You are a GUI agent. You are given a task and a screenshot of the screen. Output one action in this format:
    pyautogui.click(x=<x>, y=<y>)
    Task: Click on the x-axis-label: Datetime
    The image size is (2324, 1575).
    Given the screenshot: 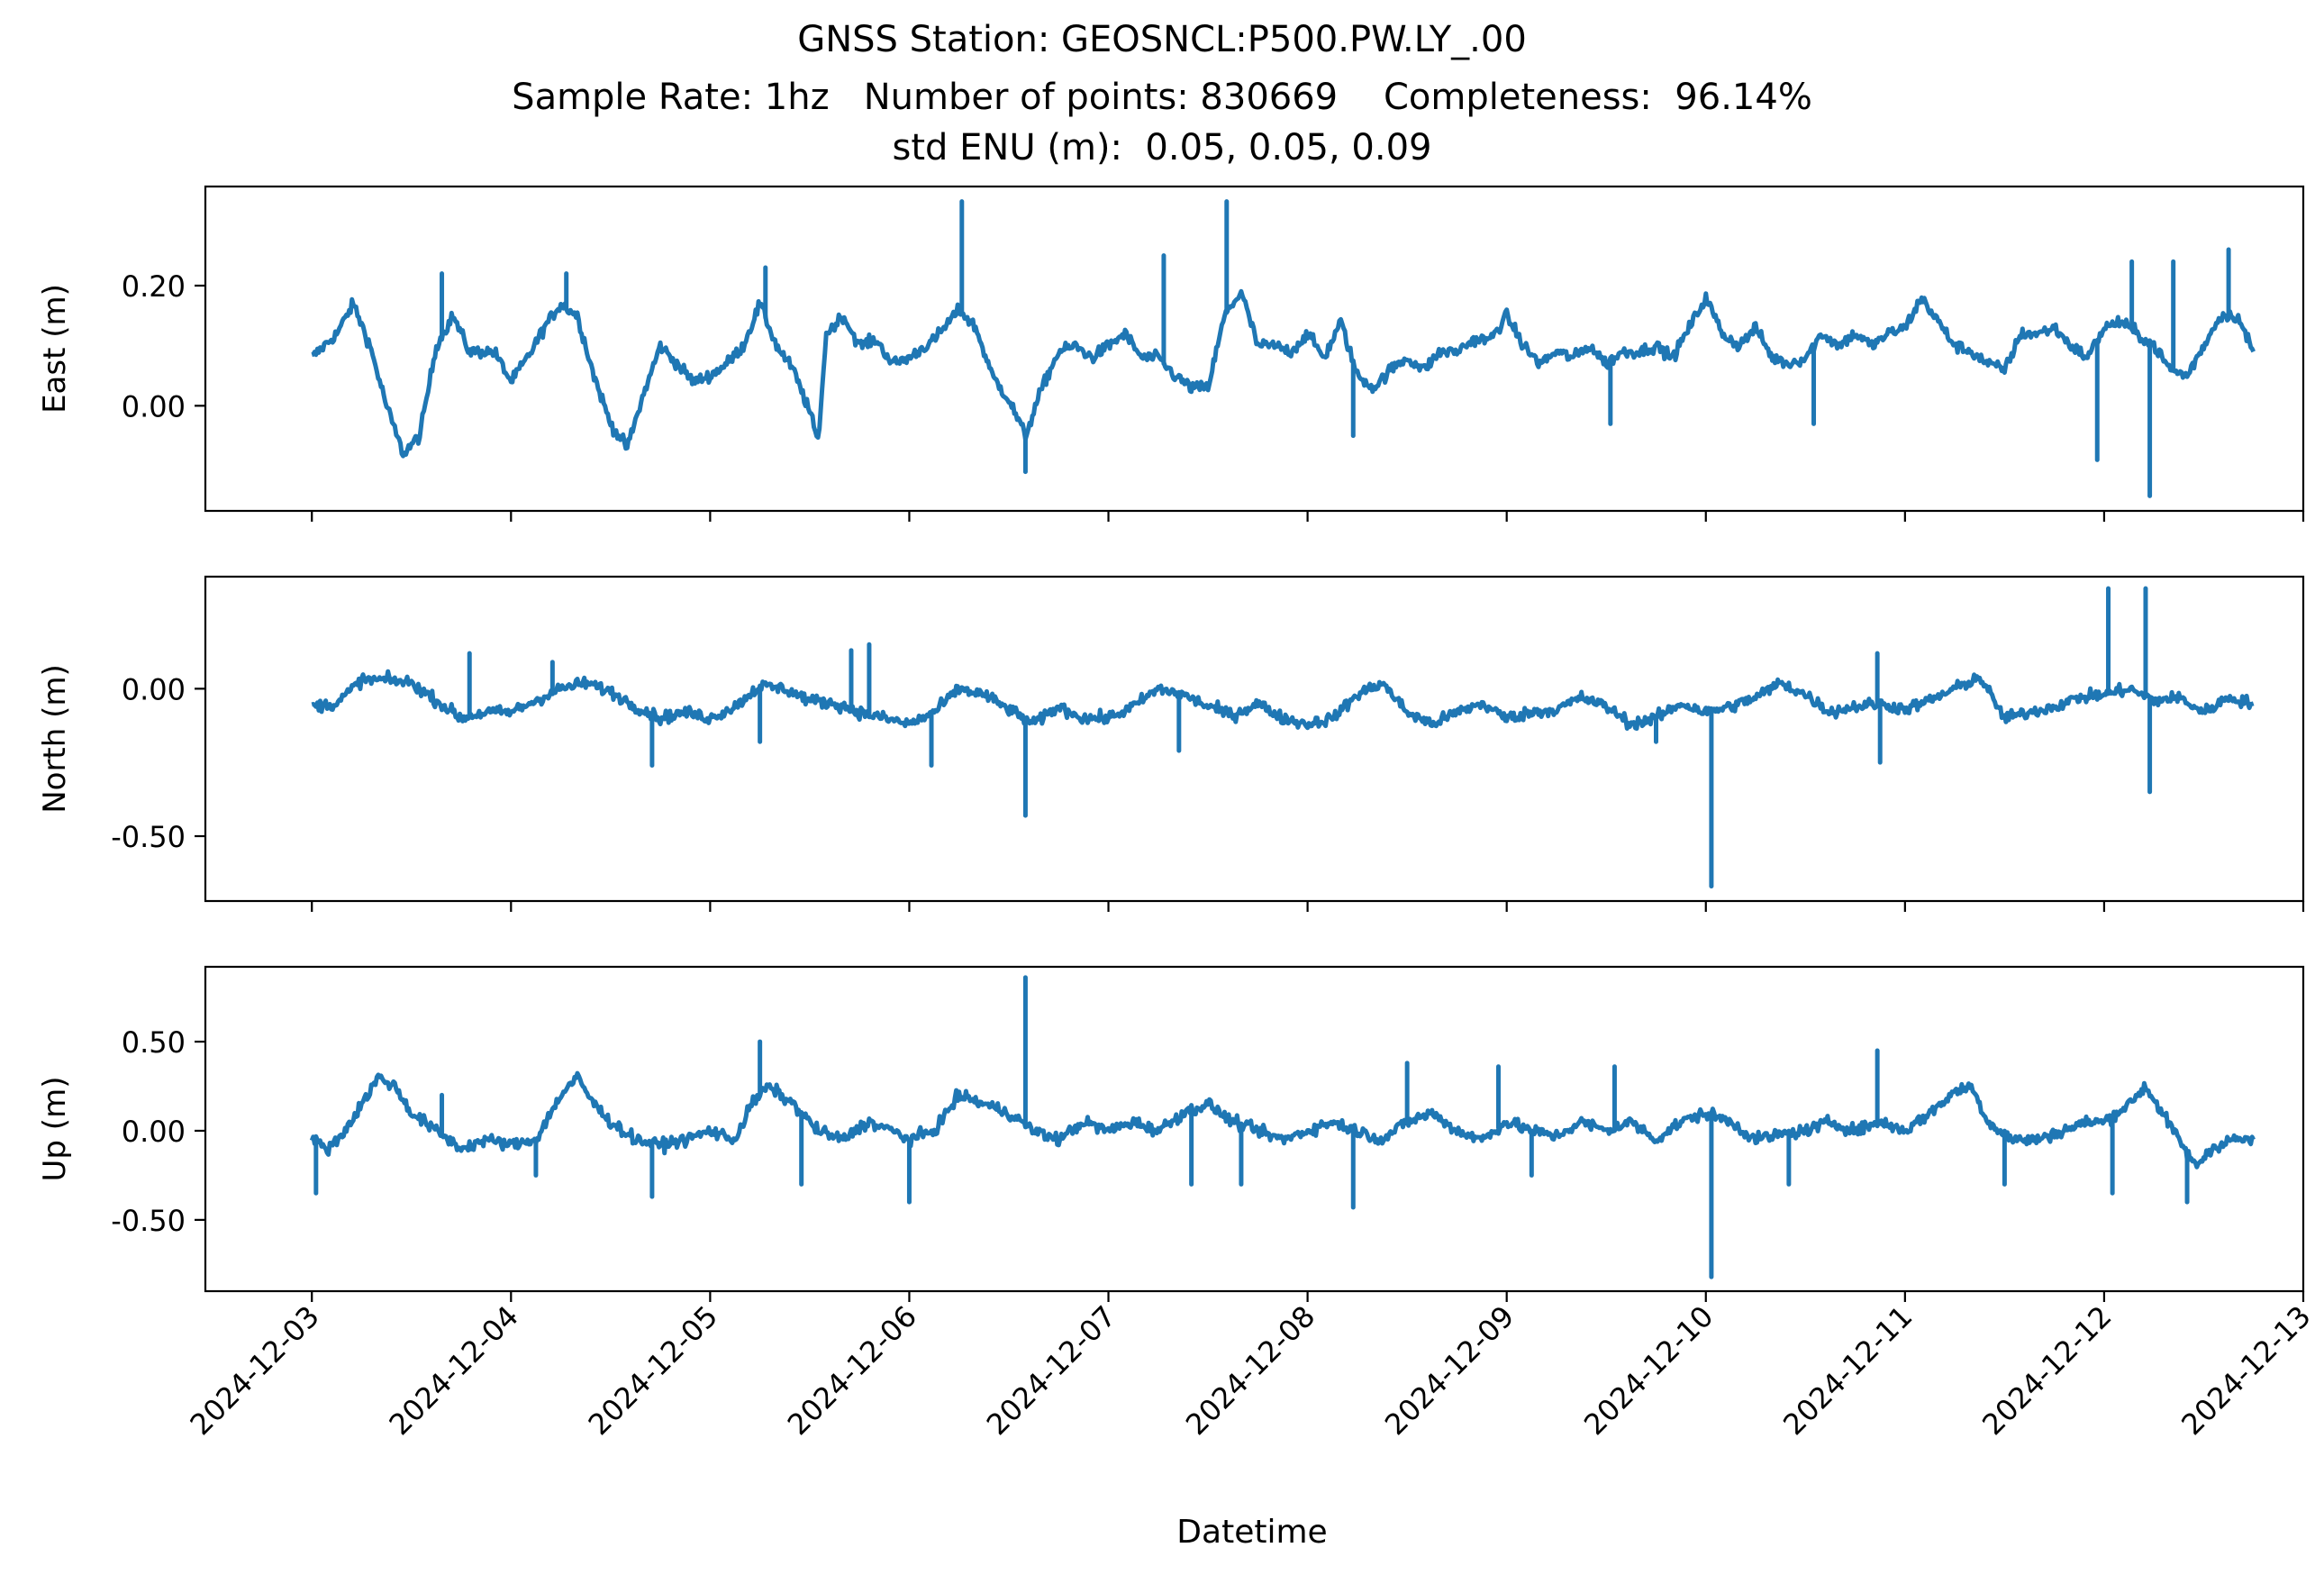 What is the action you would take?
    pyautogui.click(x=1252, y=1532)
    